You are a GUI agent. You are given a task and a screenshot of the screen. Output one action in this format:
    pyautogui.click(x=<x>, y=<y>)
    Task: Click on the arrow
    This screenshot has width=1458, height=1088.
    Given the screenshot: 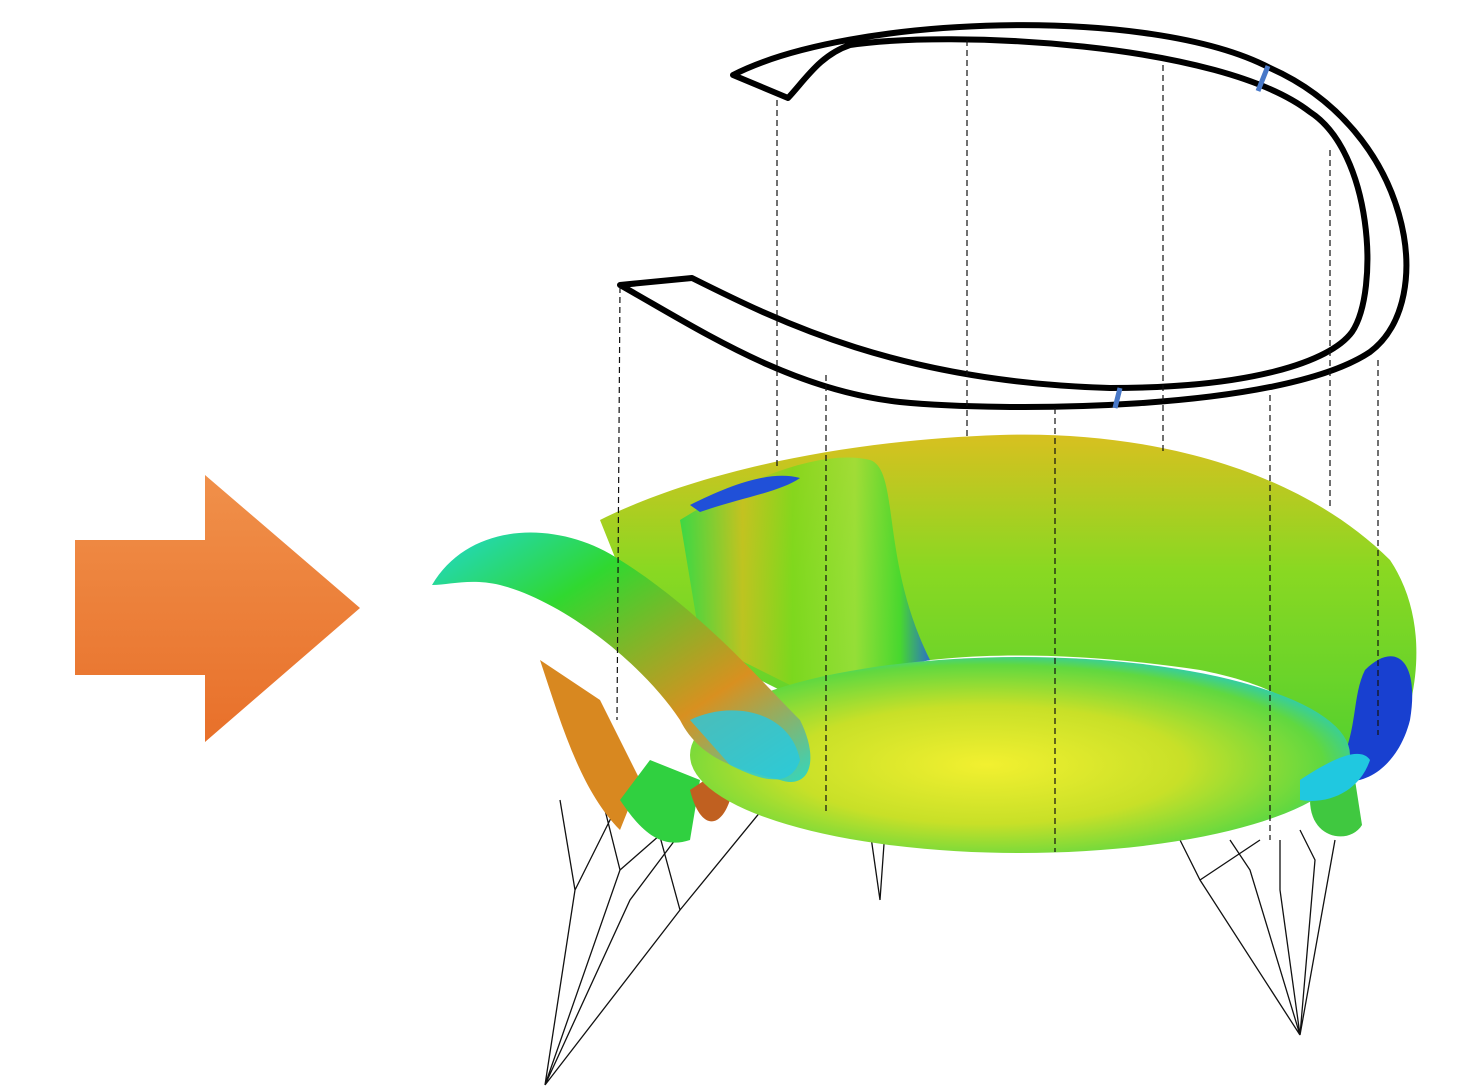 What is the action you would take?
    pyautogui.click(x=217, y=608)
    